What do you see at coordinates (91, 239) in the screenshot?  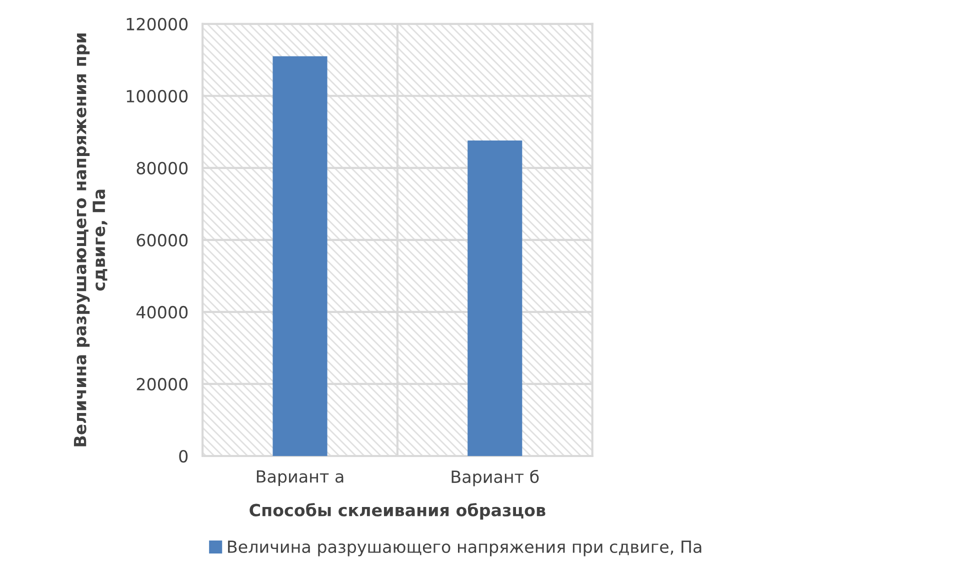 I see `y-axis-title: Величина разрушающего напряжения при сдвиге, Па` at bounding box center [91, 239].